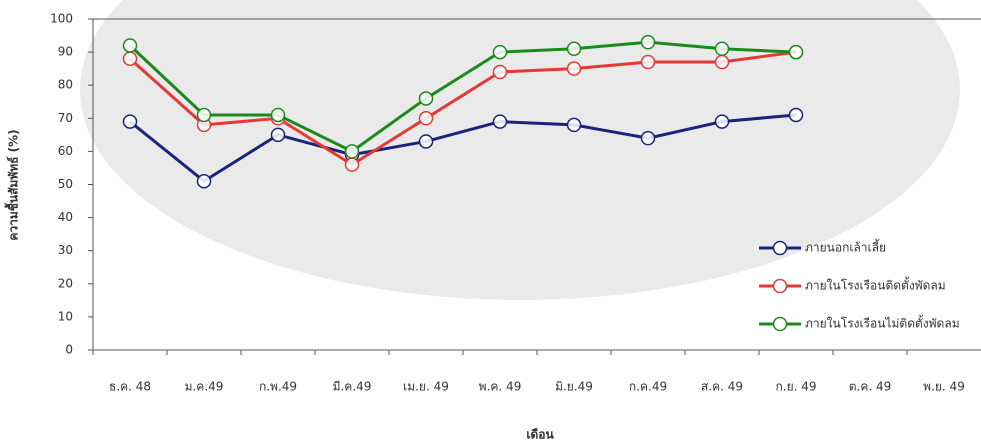 The image size is (981, 445). What do you see at coordinates (12, 184) in the screenshot?
I see `y-axis-title: ความชื้นสัมพัทธ์ (%)` at bounding box center [12, 184].